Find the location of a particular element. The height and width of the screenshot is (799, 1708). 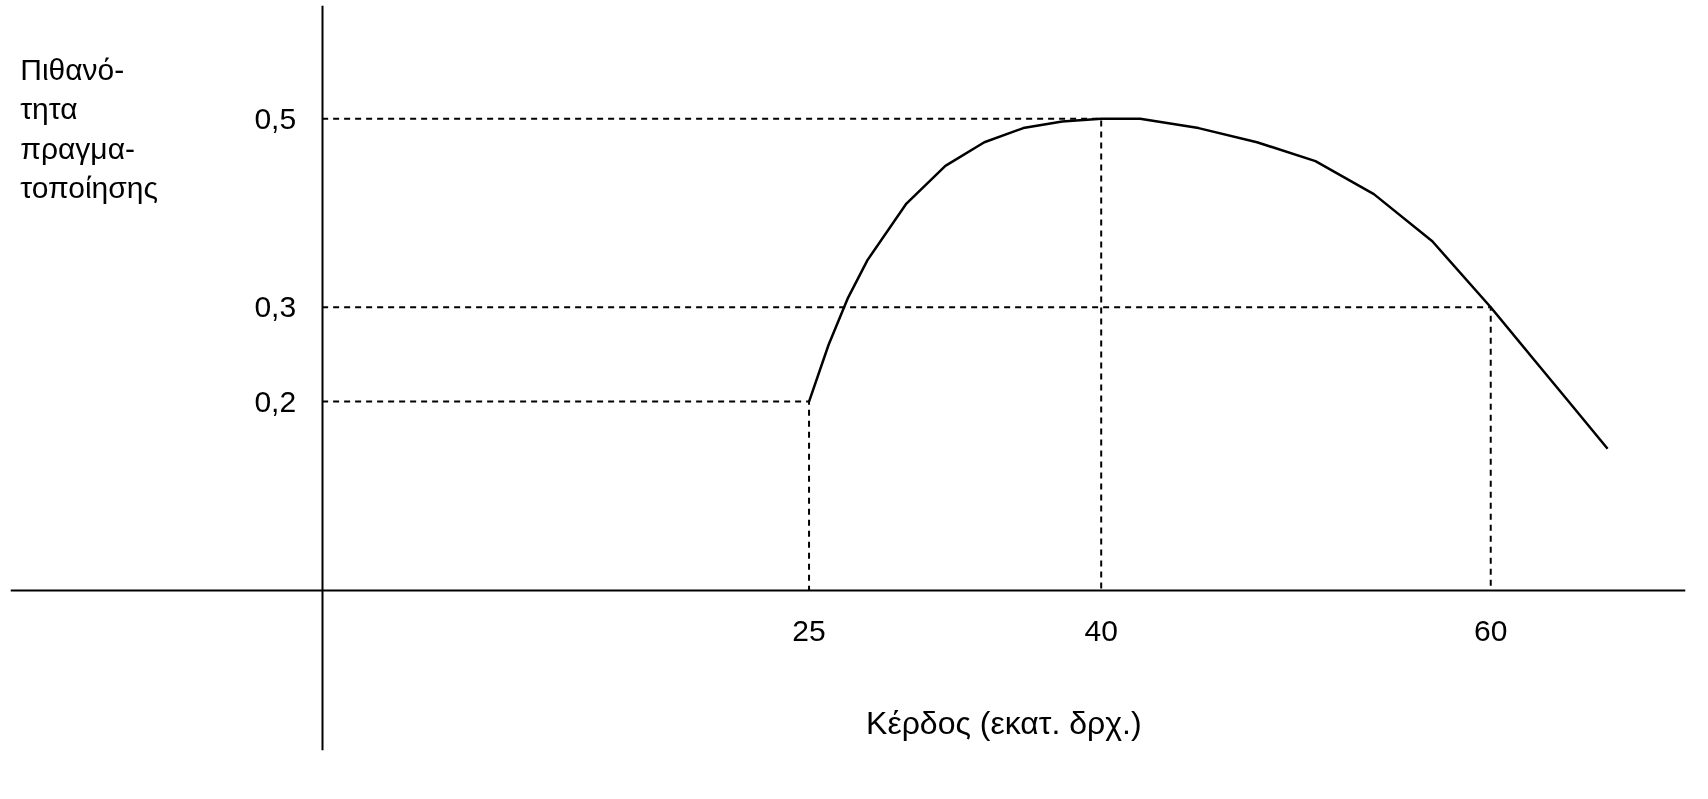

x-tick-label: 40 is located at coordinates (1101, 631).